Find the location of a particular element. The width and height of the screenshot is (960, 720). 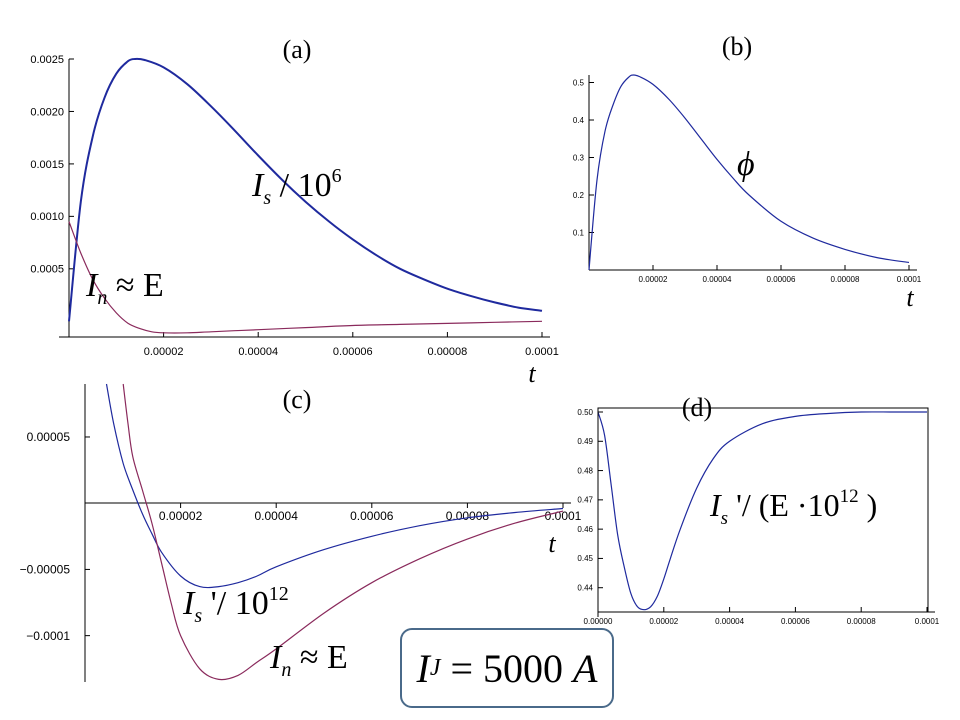

panel-a-y-tick-label: 0.0005 is located at coordinates (47, 270).